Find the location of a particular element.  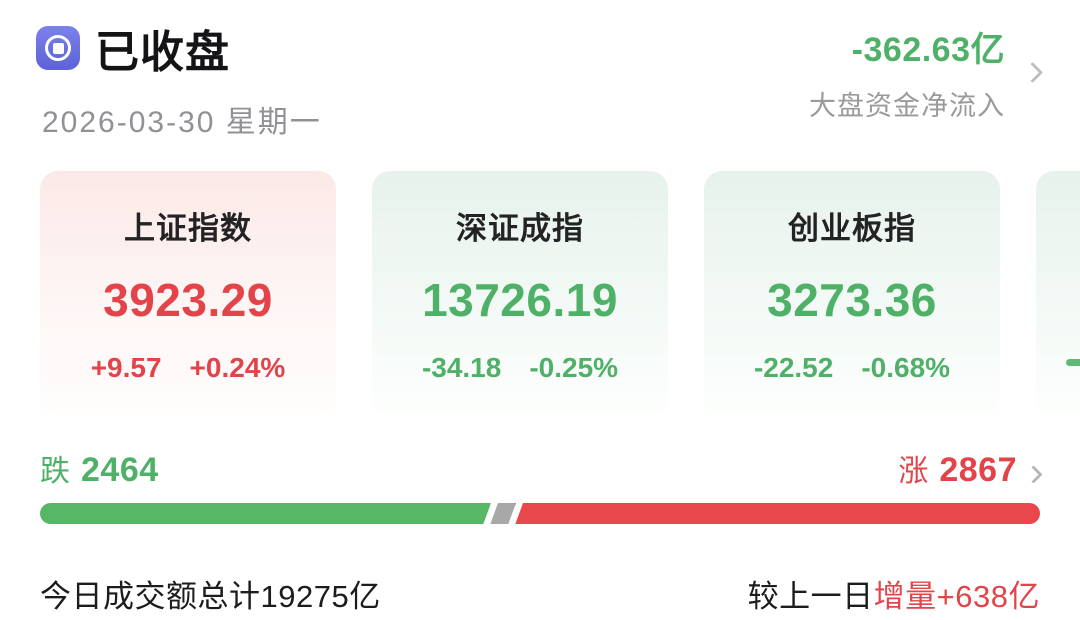

status-icon-ring is located at coordinates (58, 48).